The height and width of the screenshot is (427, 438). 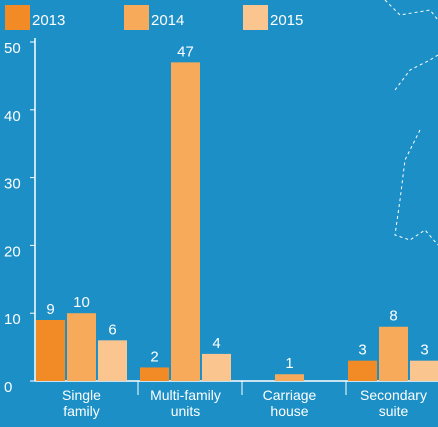 What do you see at coordinates (286, 20) in the screenshot?
I see `legend-label: 2015` at bounding box center [286, 20].